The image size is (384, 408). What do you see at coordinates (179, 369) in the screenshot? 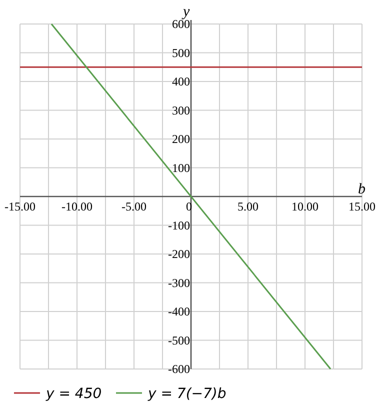
I see `y-tick-label: -600` at bounding box center [179, 369].